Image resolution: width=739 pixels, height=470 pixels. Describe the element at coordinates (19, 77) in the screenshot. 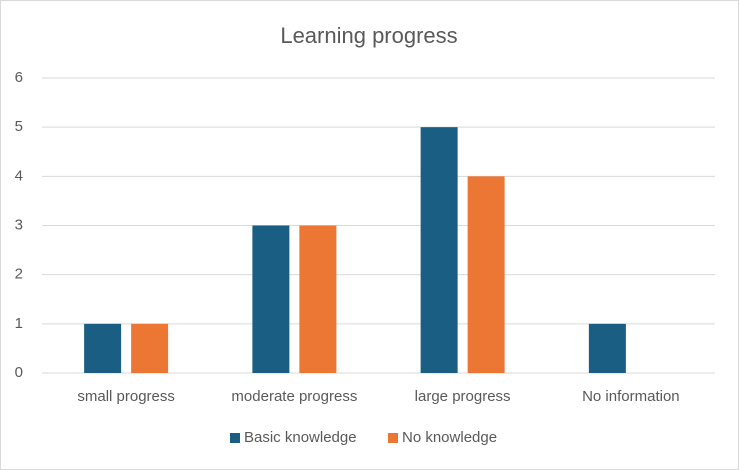

I see `y-tick-label: 6` at that location.